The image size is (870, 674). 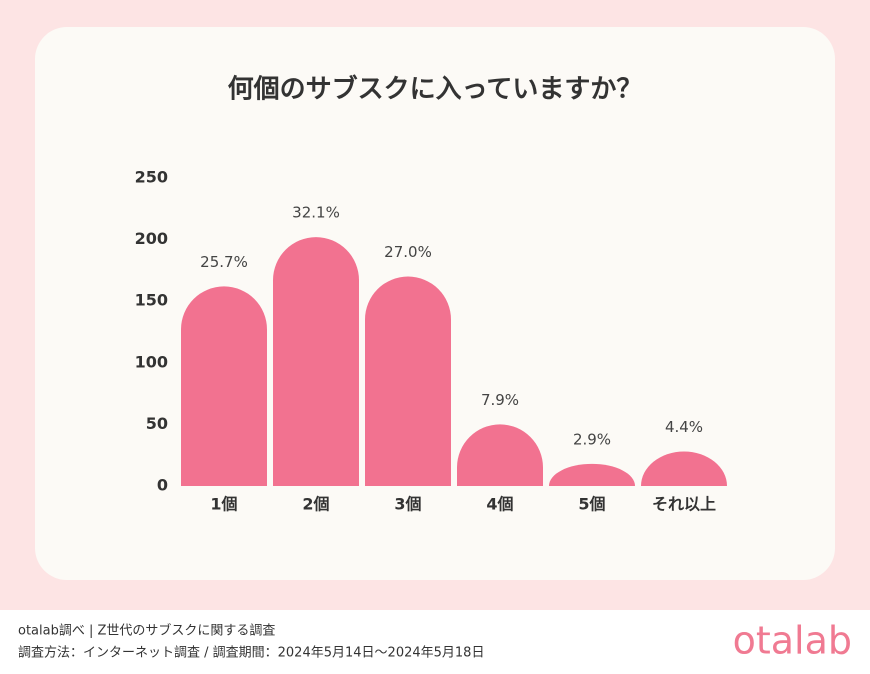 What do you see at coordinates (408, 252) in the screenshot?
I see `data-label: 27.0%` at bounding box center [408, 252].